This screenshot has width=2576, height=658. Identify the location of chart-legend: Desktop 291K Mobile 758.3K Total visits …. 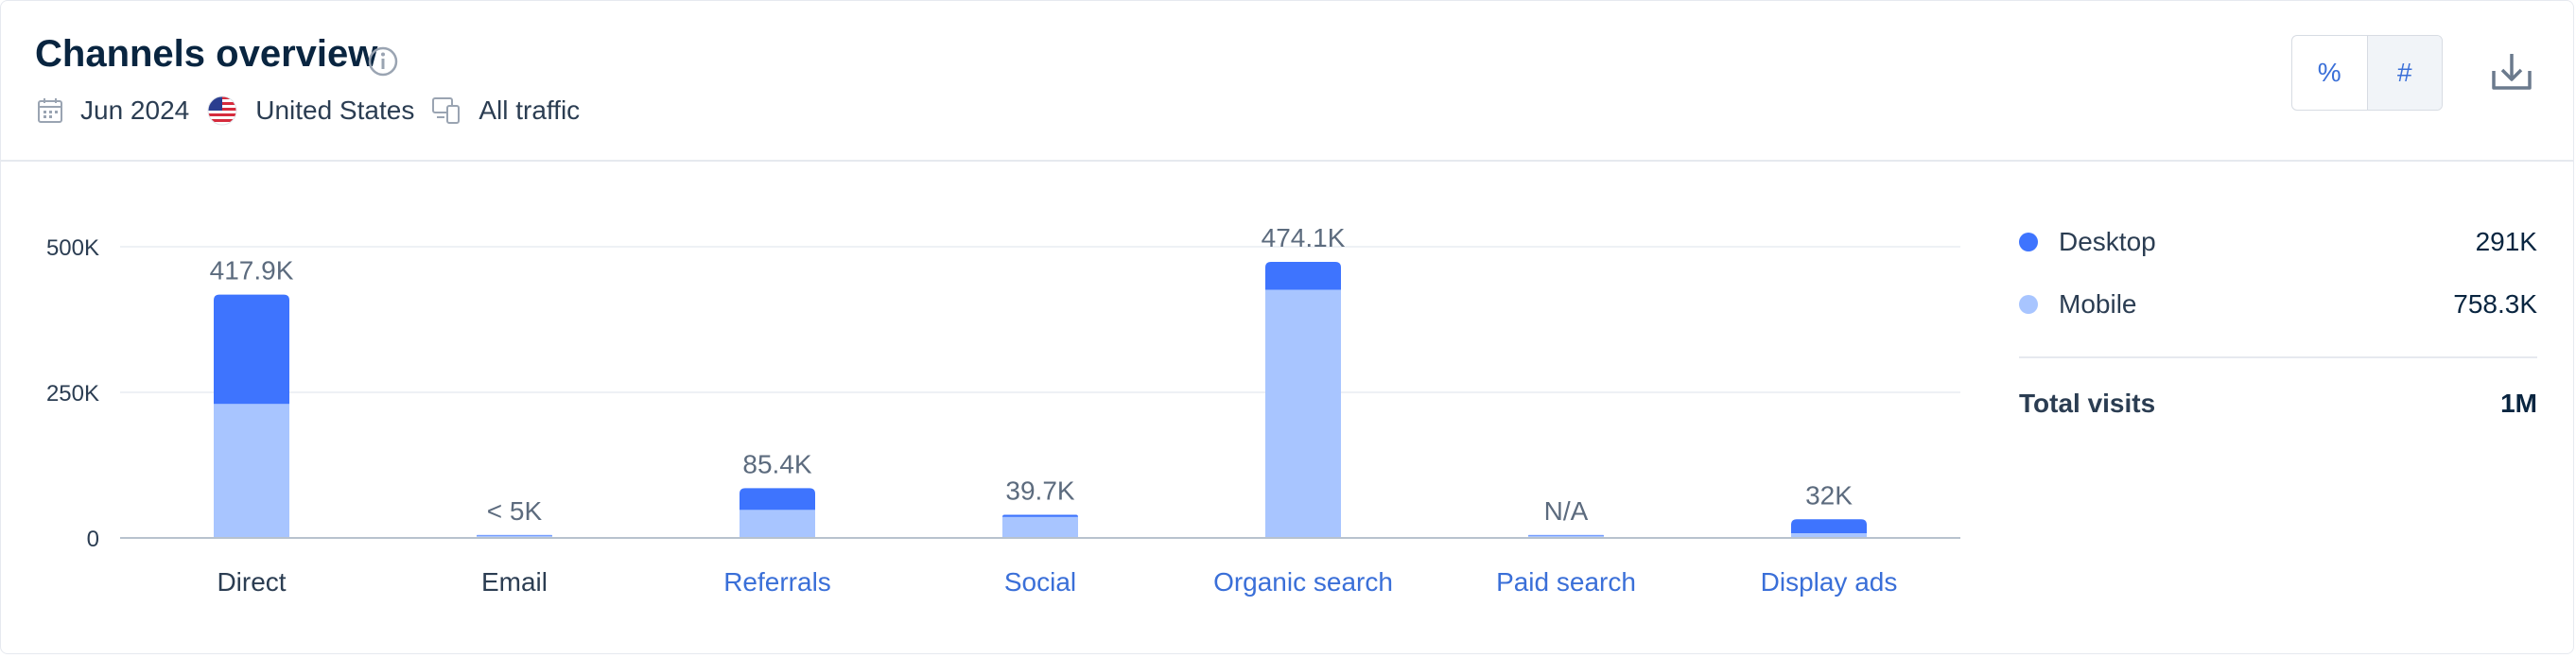
(2278, 317).